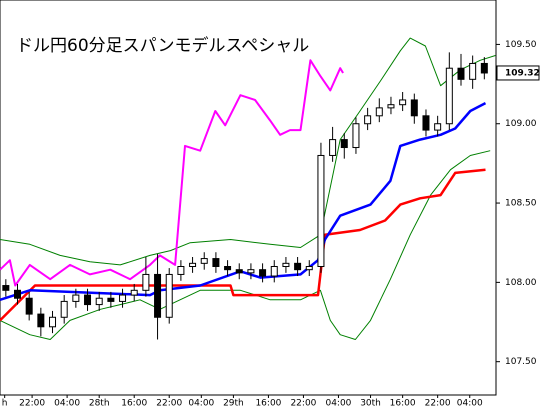 This screenshot has width=553, height=408. I want to click on y-tick-label: 109.50, so click(521, 45).